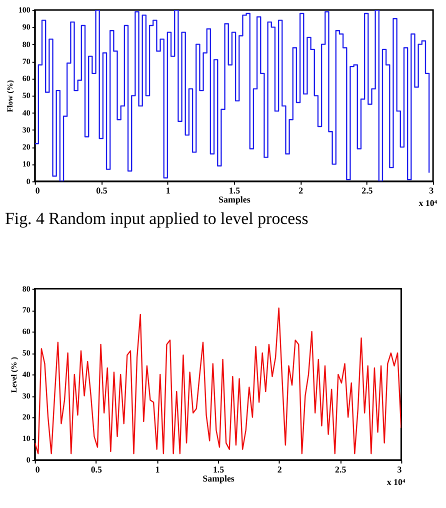 This screenshot has width=446, height=508. I want to click on y-tick-label: 90, so click(26, 27).